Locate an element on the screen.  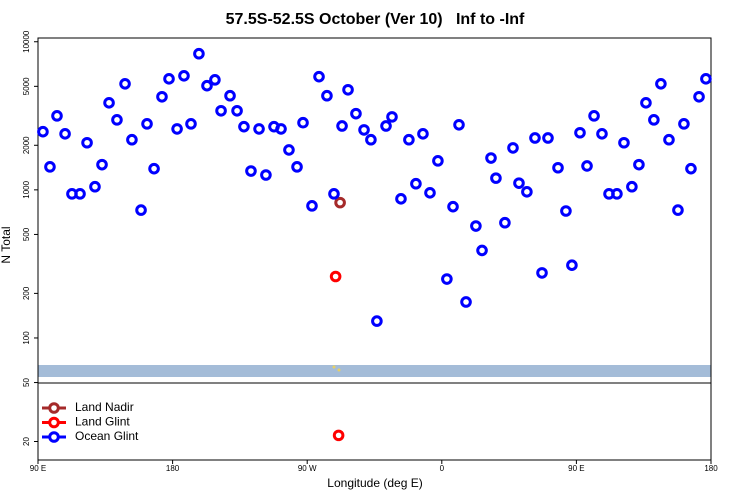
y-tick-label: 5000 is located at coordinates (26, 86).